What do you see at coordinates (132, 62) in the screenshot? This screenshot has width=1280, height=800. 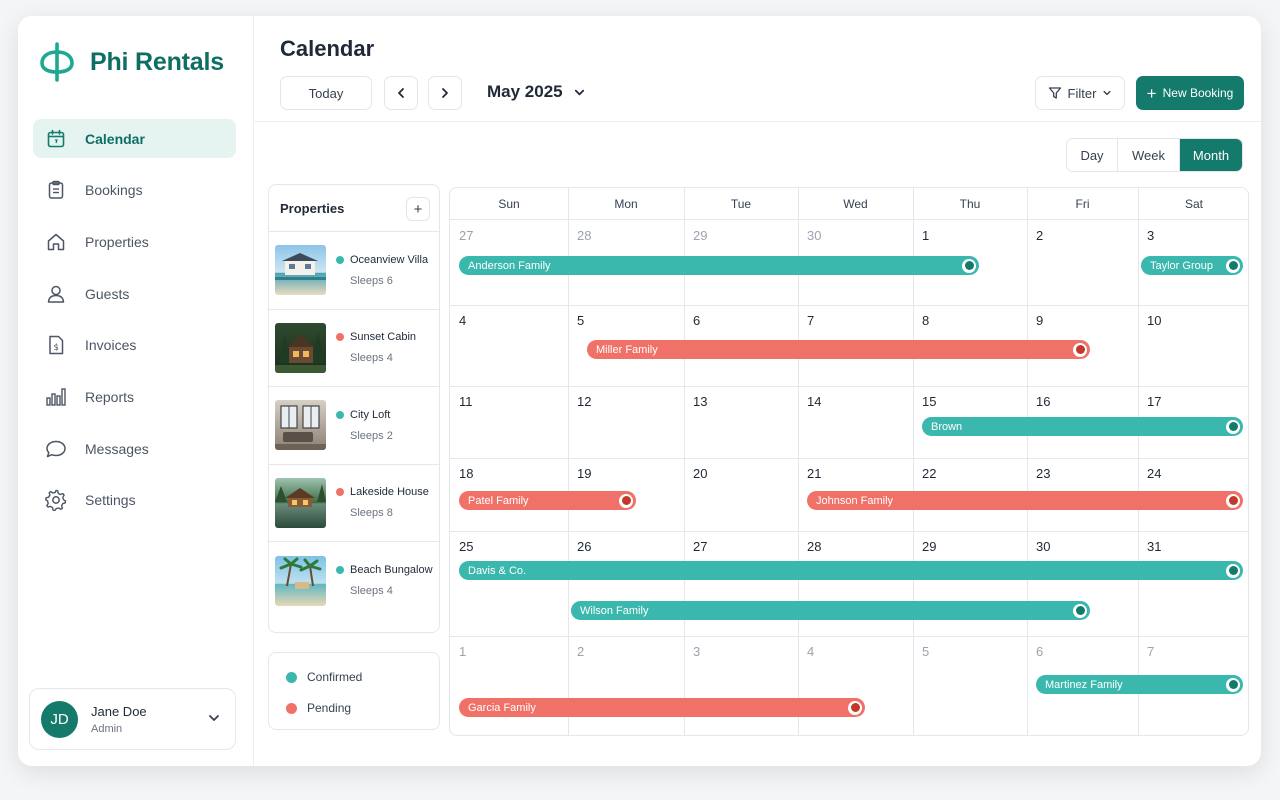 I see `brand-logo: Phi Rentals` at bounding box center [132, 62].